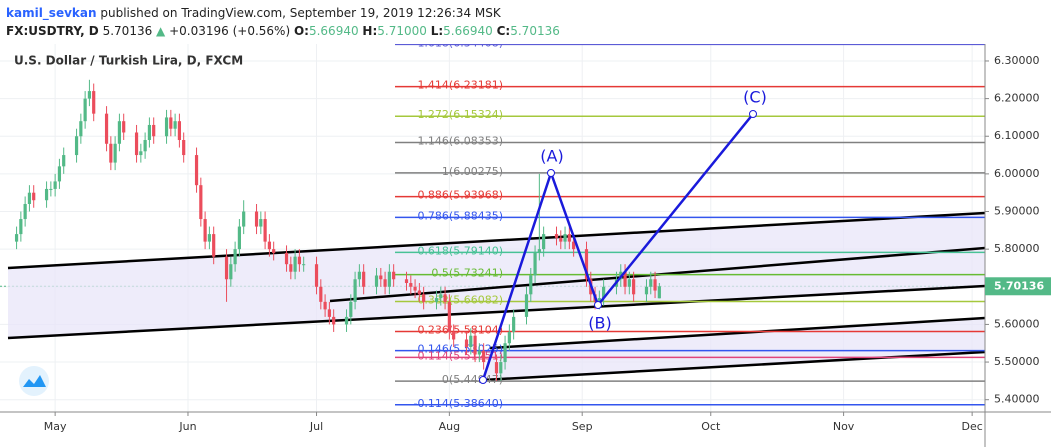 The width and height of the screenshot is (1051, 447). I want to click on price-tag-label: 5.70136, so click(1019, 285).